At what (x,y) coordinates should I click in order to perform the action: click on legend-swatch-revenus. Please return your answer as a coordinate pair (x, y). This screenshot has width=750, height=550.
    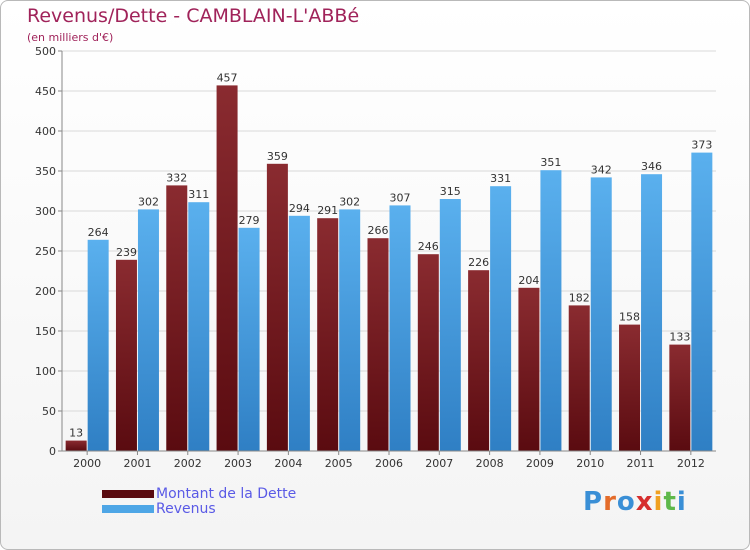
    Looking at the image, I should click on (128, 509).